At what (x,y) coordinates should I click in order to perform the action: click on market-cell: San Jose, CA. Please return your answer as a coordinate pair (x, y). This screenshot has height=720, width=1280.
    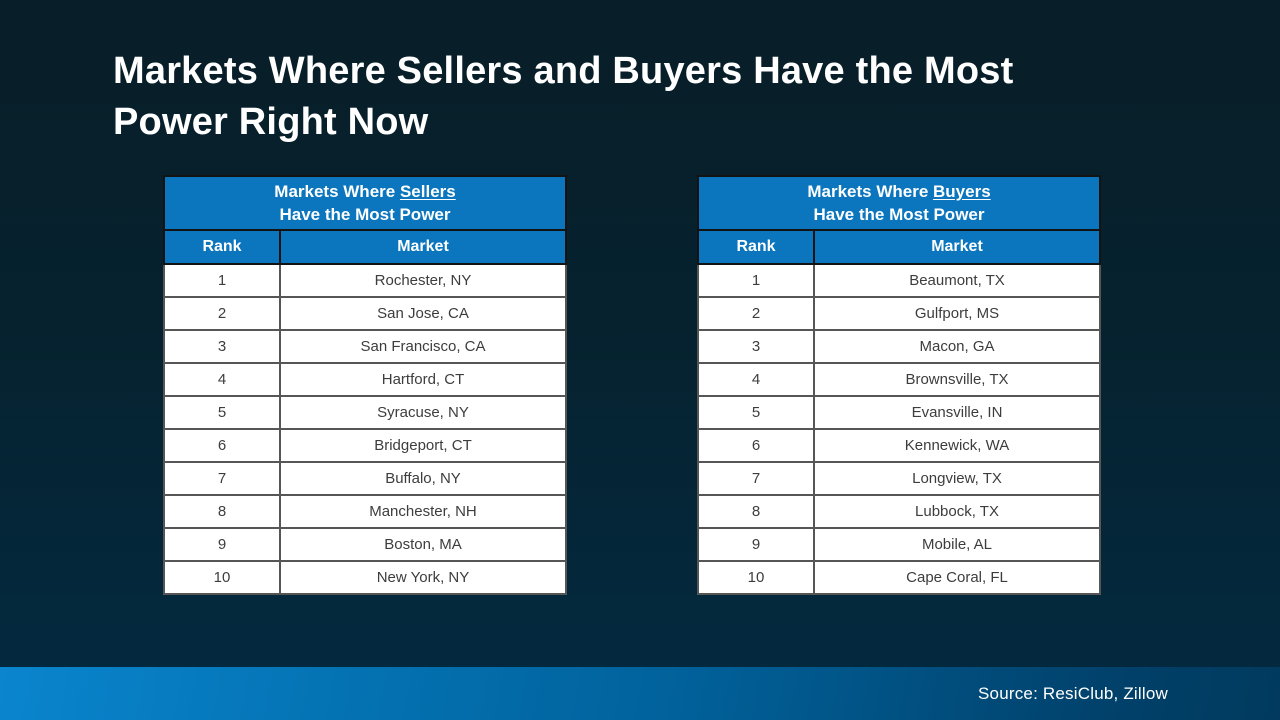
    Looking at the image, I should click on (423, 313).